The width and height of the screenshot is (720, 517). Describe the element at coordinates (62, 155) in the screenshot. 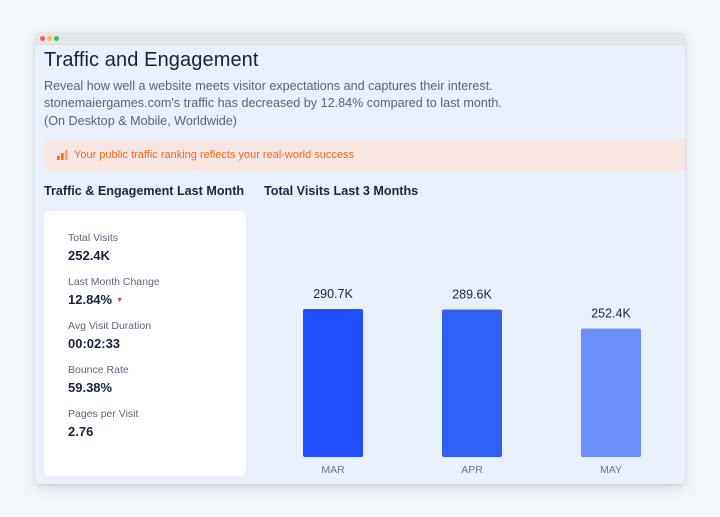

I see `bar-chart-icon` at that location.